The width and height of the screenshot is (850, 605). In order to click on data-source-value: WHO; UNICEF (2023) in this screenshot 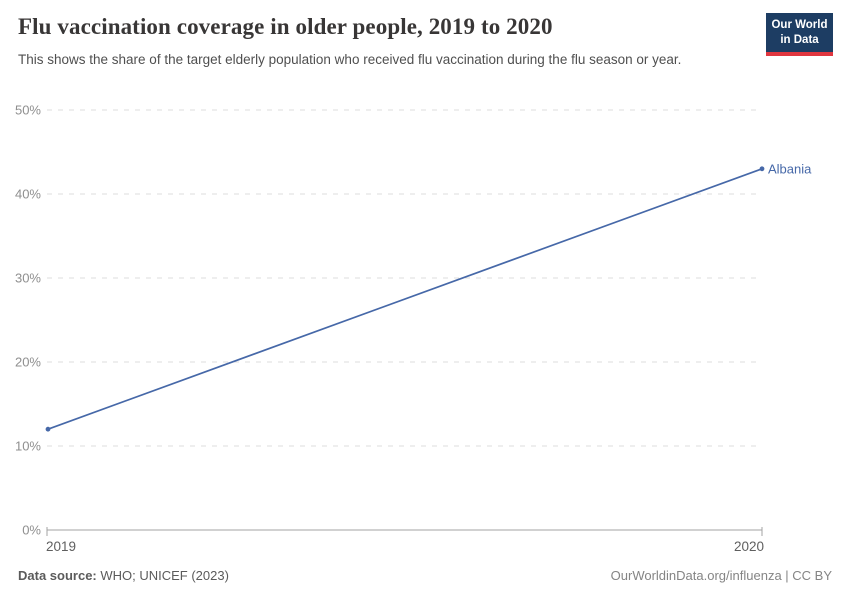, I will do `click(162, 575)`.